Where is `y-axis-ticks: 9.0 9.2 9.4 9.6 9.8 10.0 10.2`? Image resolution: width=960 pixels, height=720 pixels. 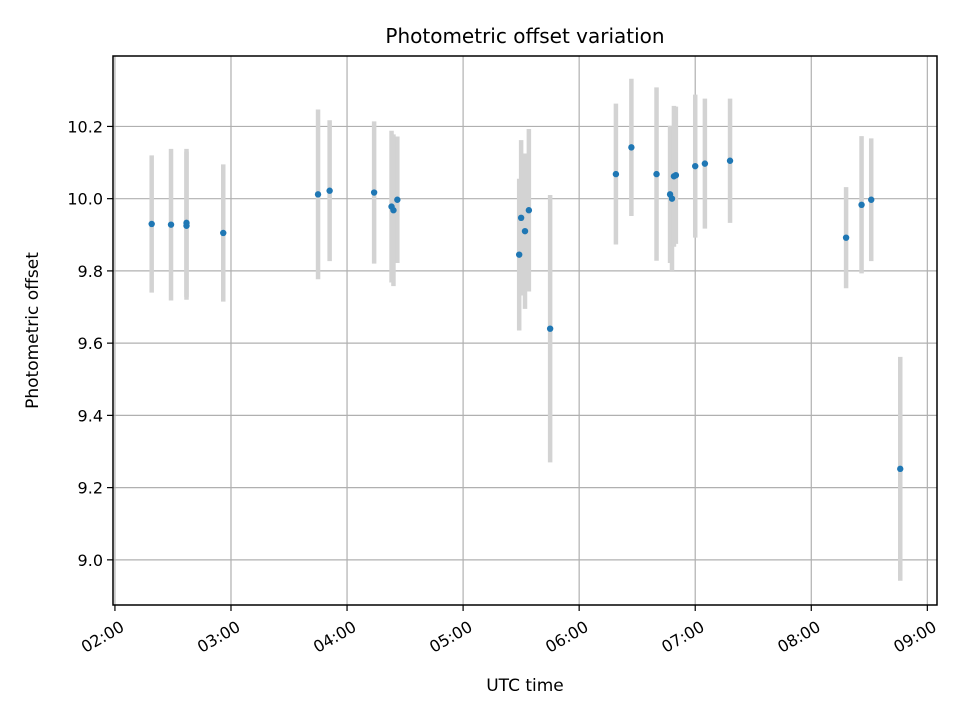
y-axis-ticks: 9.0 9.2 9.4 9.6 9.8 10.0 10.2 is located at coordinates (90, 343).